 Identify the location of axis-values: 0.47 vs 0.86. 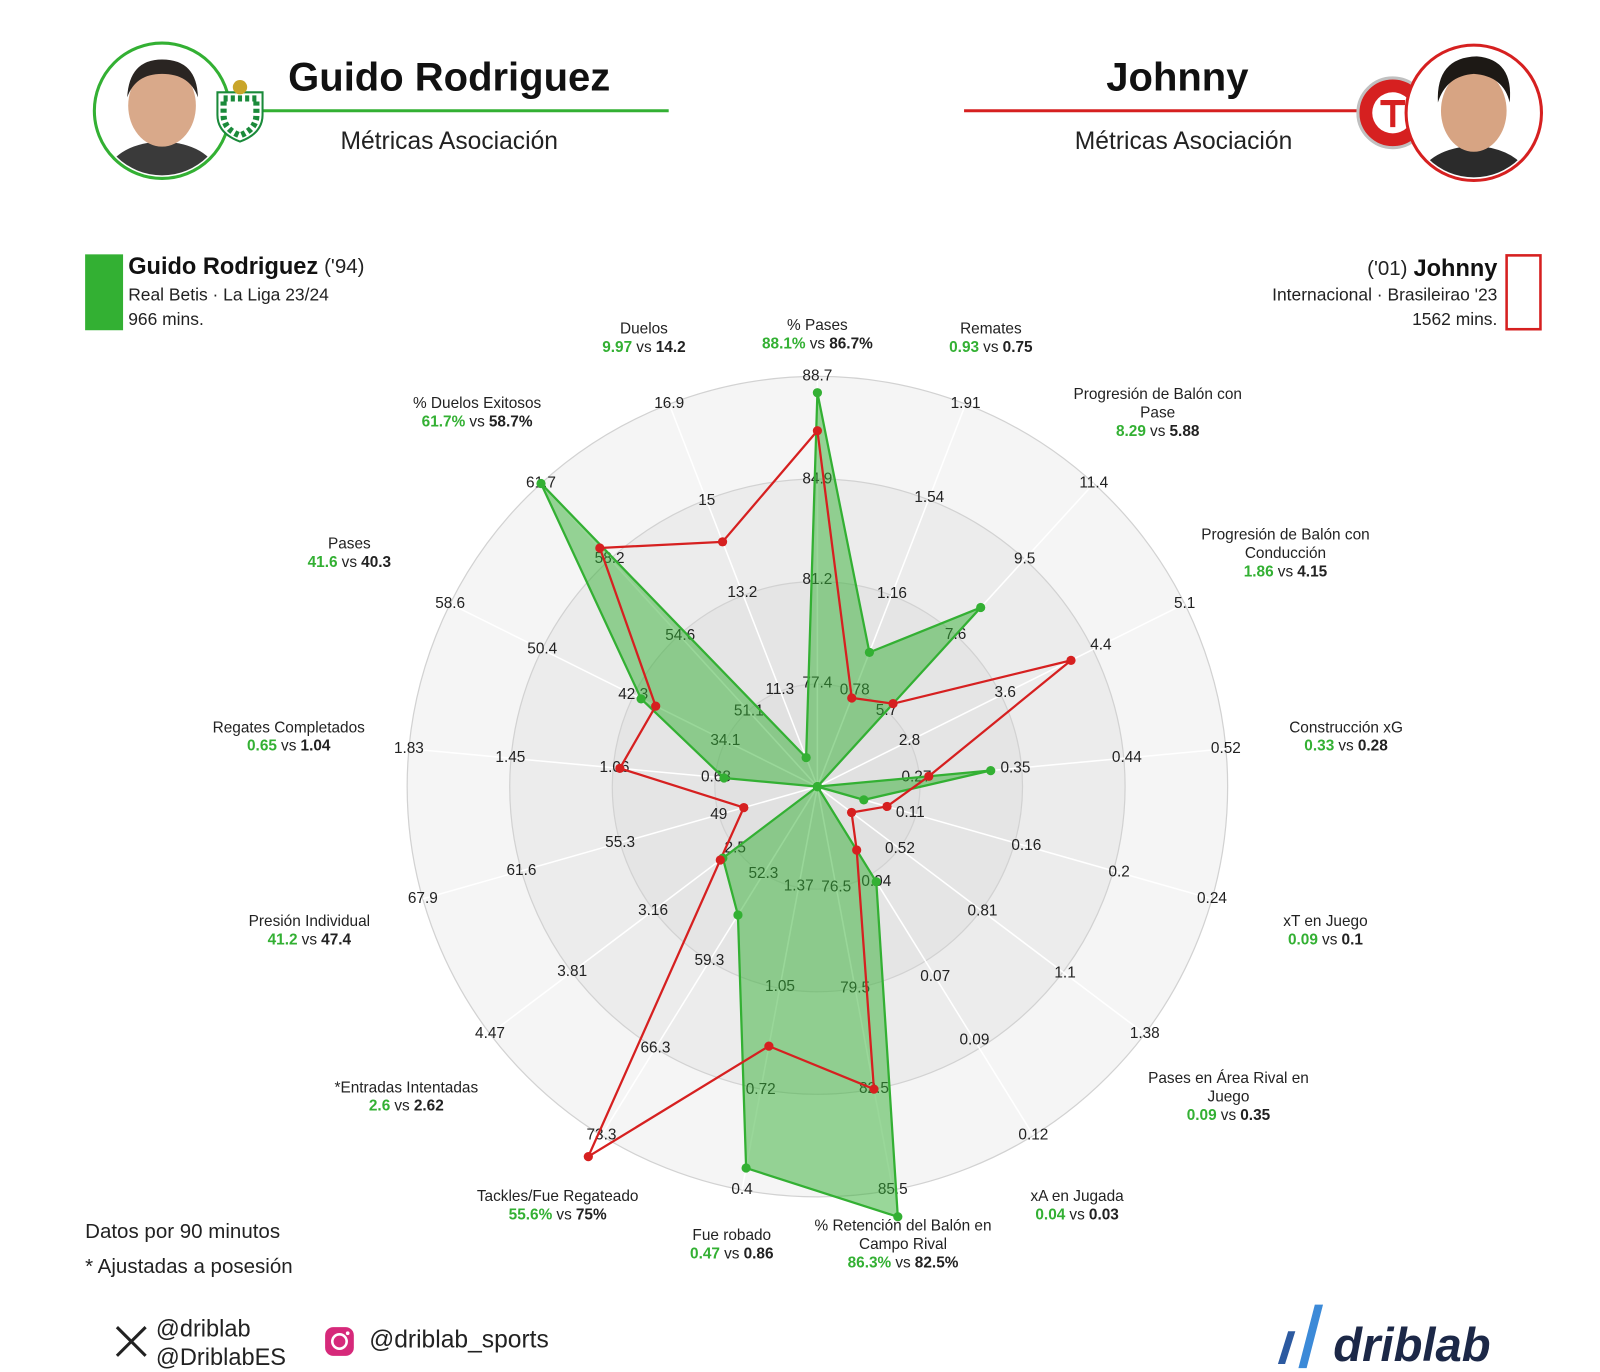
(731, 1254).